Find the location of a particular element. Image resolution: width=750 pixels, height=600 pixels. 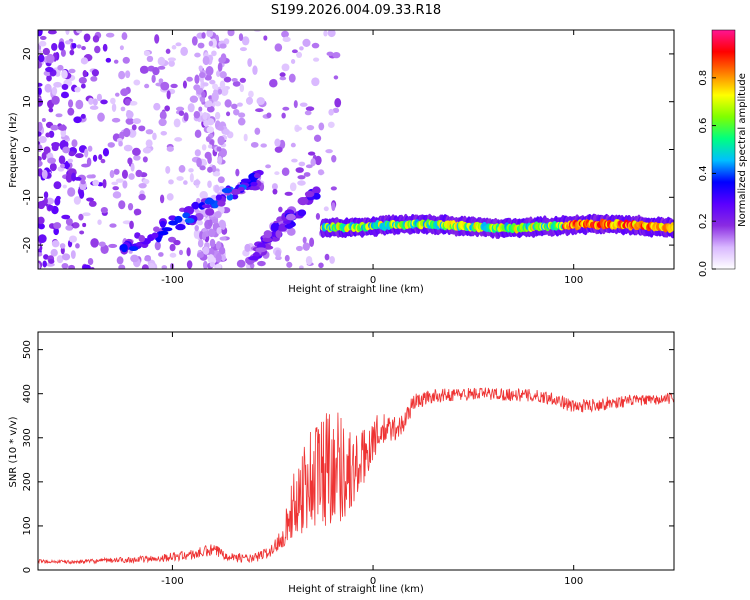

spectrogram-ytick-label-0: 20 is located at coordinates (27, 54).